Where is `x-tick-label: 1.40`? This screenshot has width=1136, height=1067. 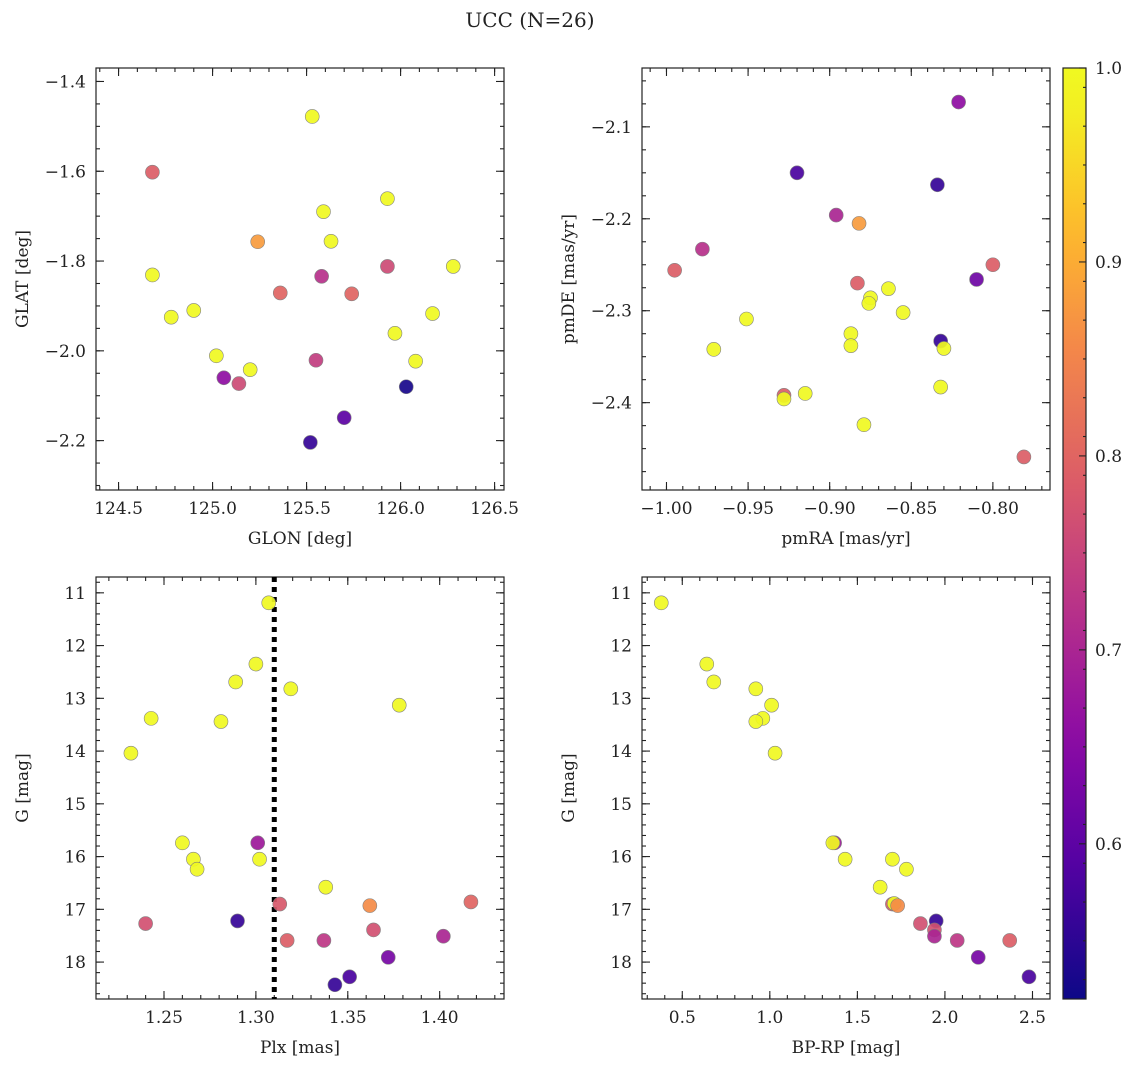 x-tick-label: 1.40 is located at coordinates (440, 1018).